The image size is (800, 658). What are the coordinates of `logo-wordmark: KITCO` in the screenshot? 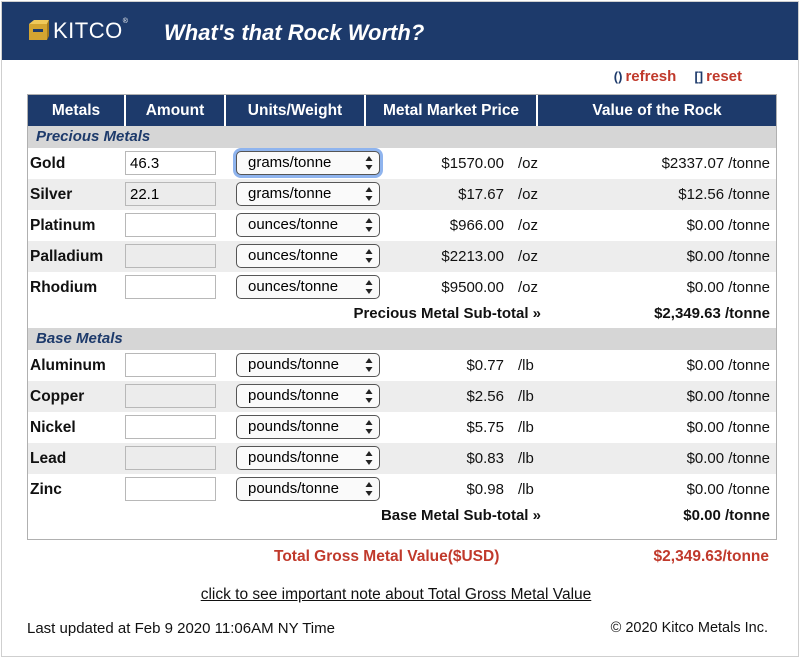 It's located at (88, 30).